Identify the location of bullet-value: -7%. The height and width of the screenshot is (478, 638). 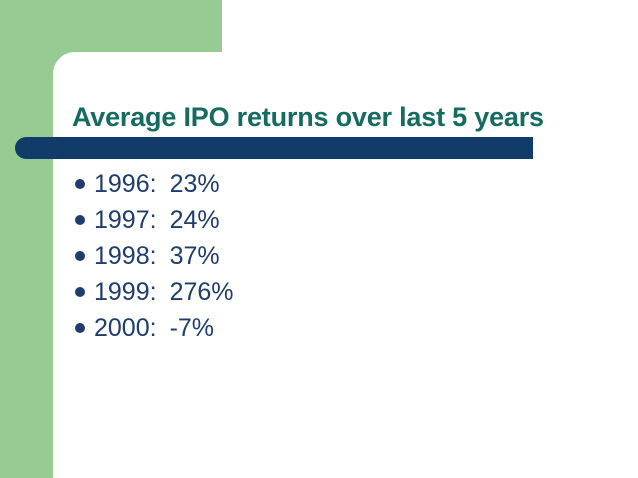
(192, 327).